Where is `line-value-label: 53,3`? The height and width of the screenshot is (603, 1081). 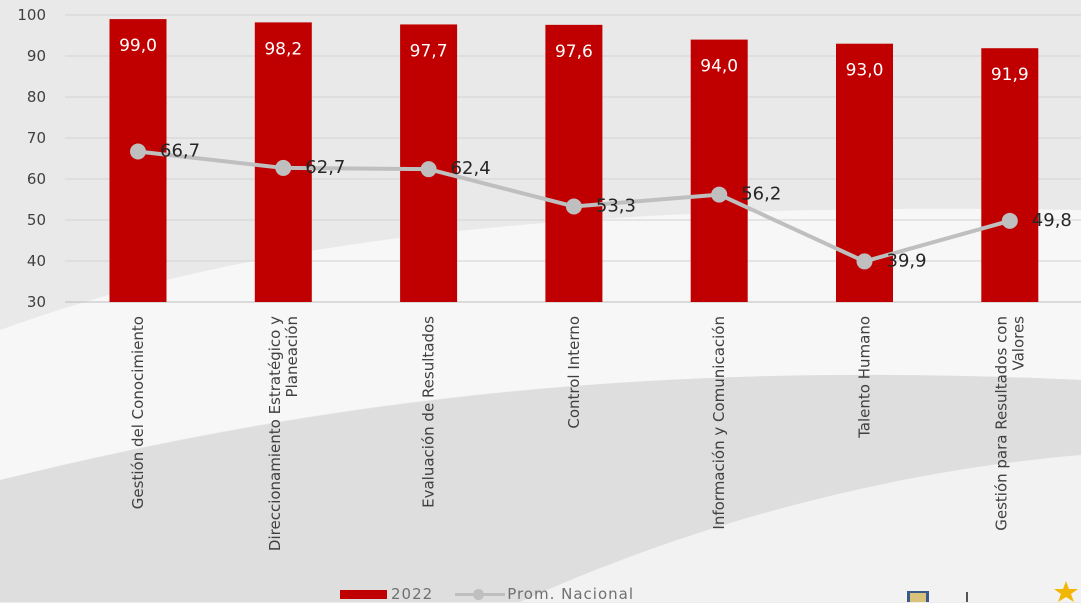 line-value-label: 53,3 is located at coordinates (616, 205).